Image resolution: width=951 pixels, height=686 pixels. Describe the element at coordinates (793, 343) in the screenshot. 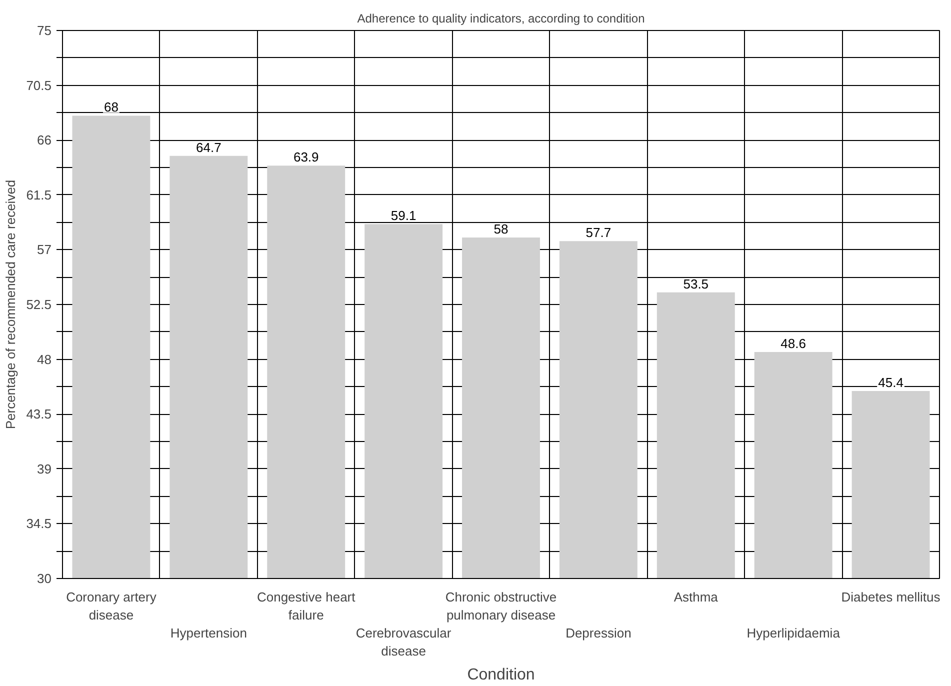

I see `data-label: 48.6` at that location.